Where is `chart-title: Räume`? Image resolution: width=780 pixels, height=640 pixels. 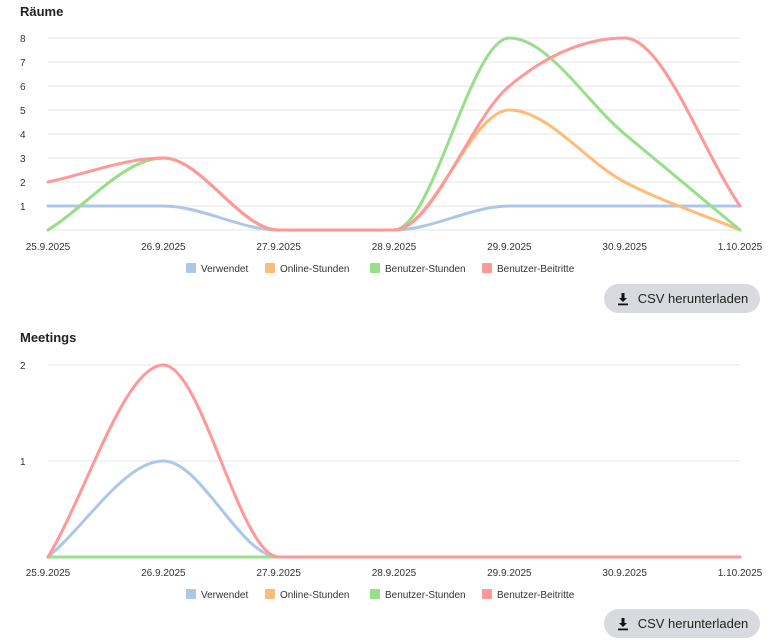
chart-title: Räume is located at coordinates (42, 11).